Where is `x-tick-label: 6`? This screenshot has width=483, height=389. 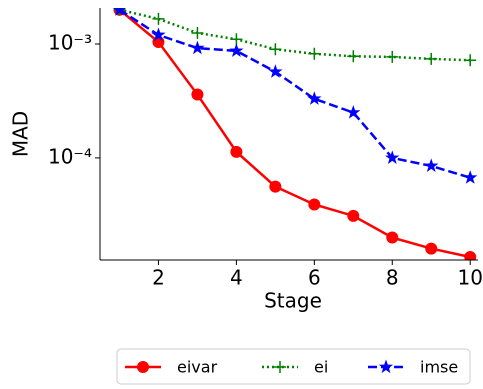 x-tick-label: 6 is located at coordinates (314, 278).